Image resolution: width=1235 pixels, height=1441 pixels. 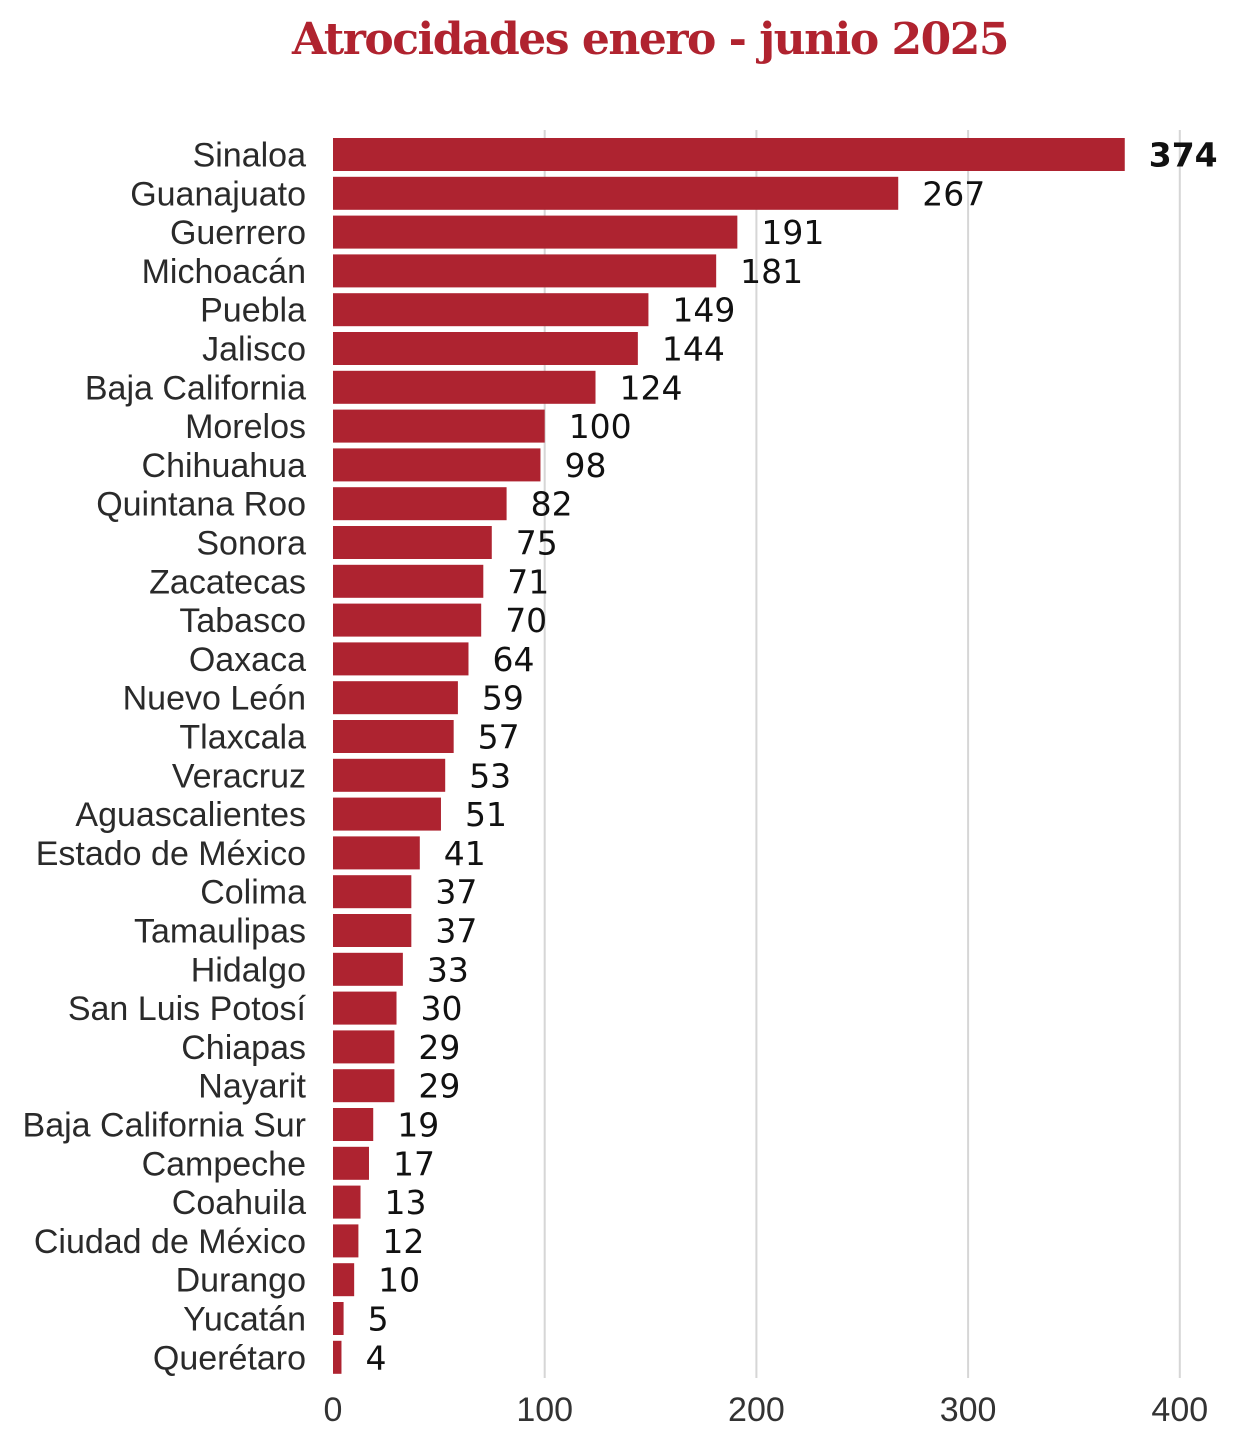 I want to click on category-label: Campeche, so click(x=224, y=1164).